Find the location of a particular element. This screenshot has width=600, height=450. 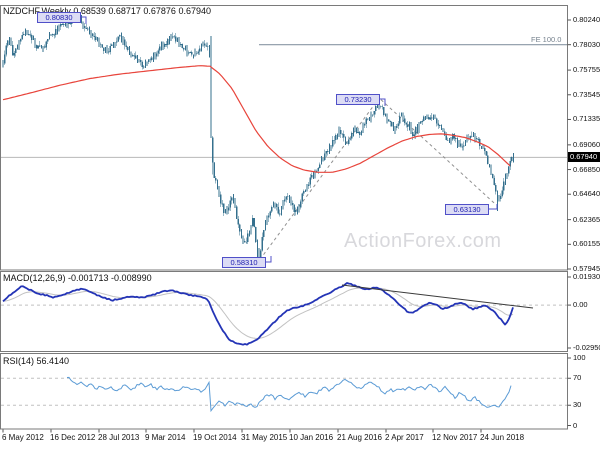

macd-area is located at coordinates (284, 314).